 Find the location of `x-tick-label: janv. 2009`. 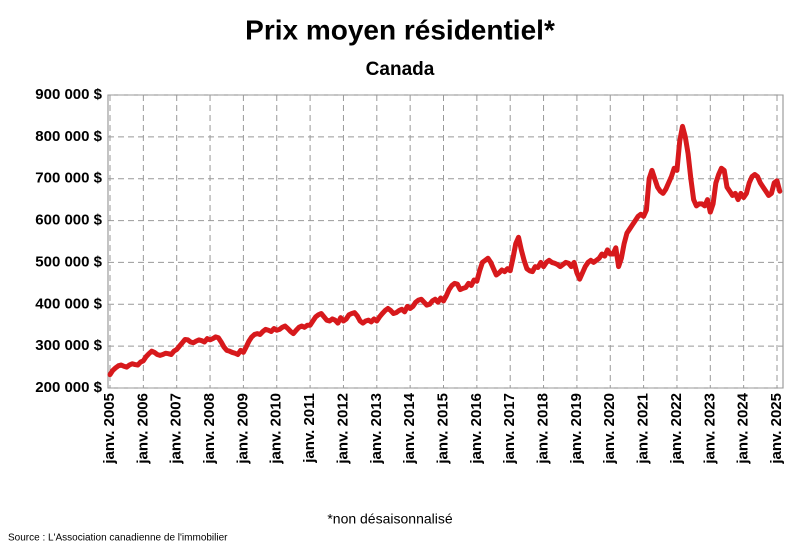

x-tick-label: janv. 2009 is located at coordinates (242, 429).